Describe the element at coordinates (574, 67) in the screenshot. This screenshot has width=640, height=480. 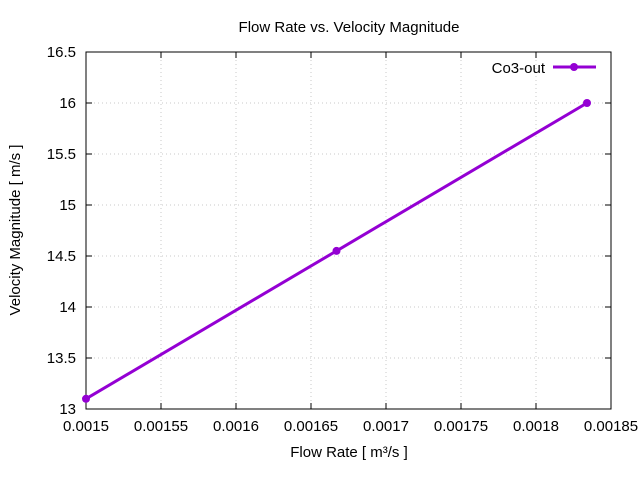
I see `legend-swatch-marker` at that location.